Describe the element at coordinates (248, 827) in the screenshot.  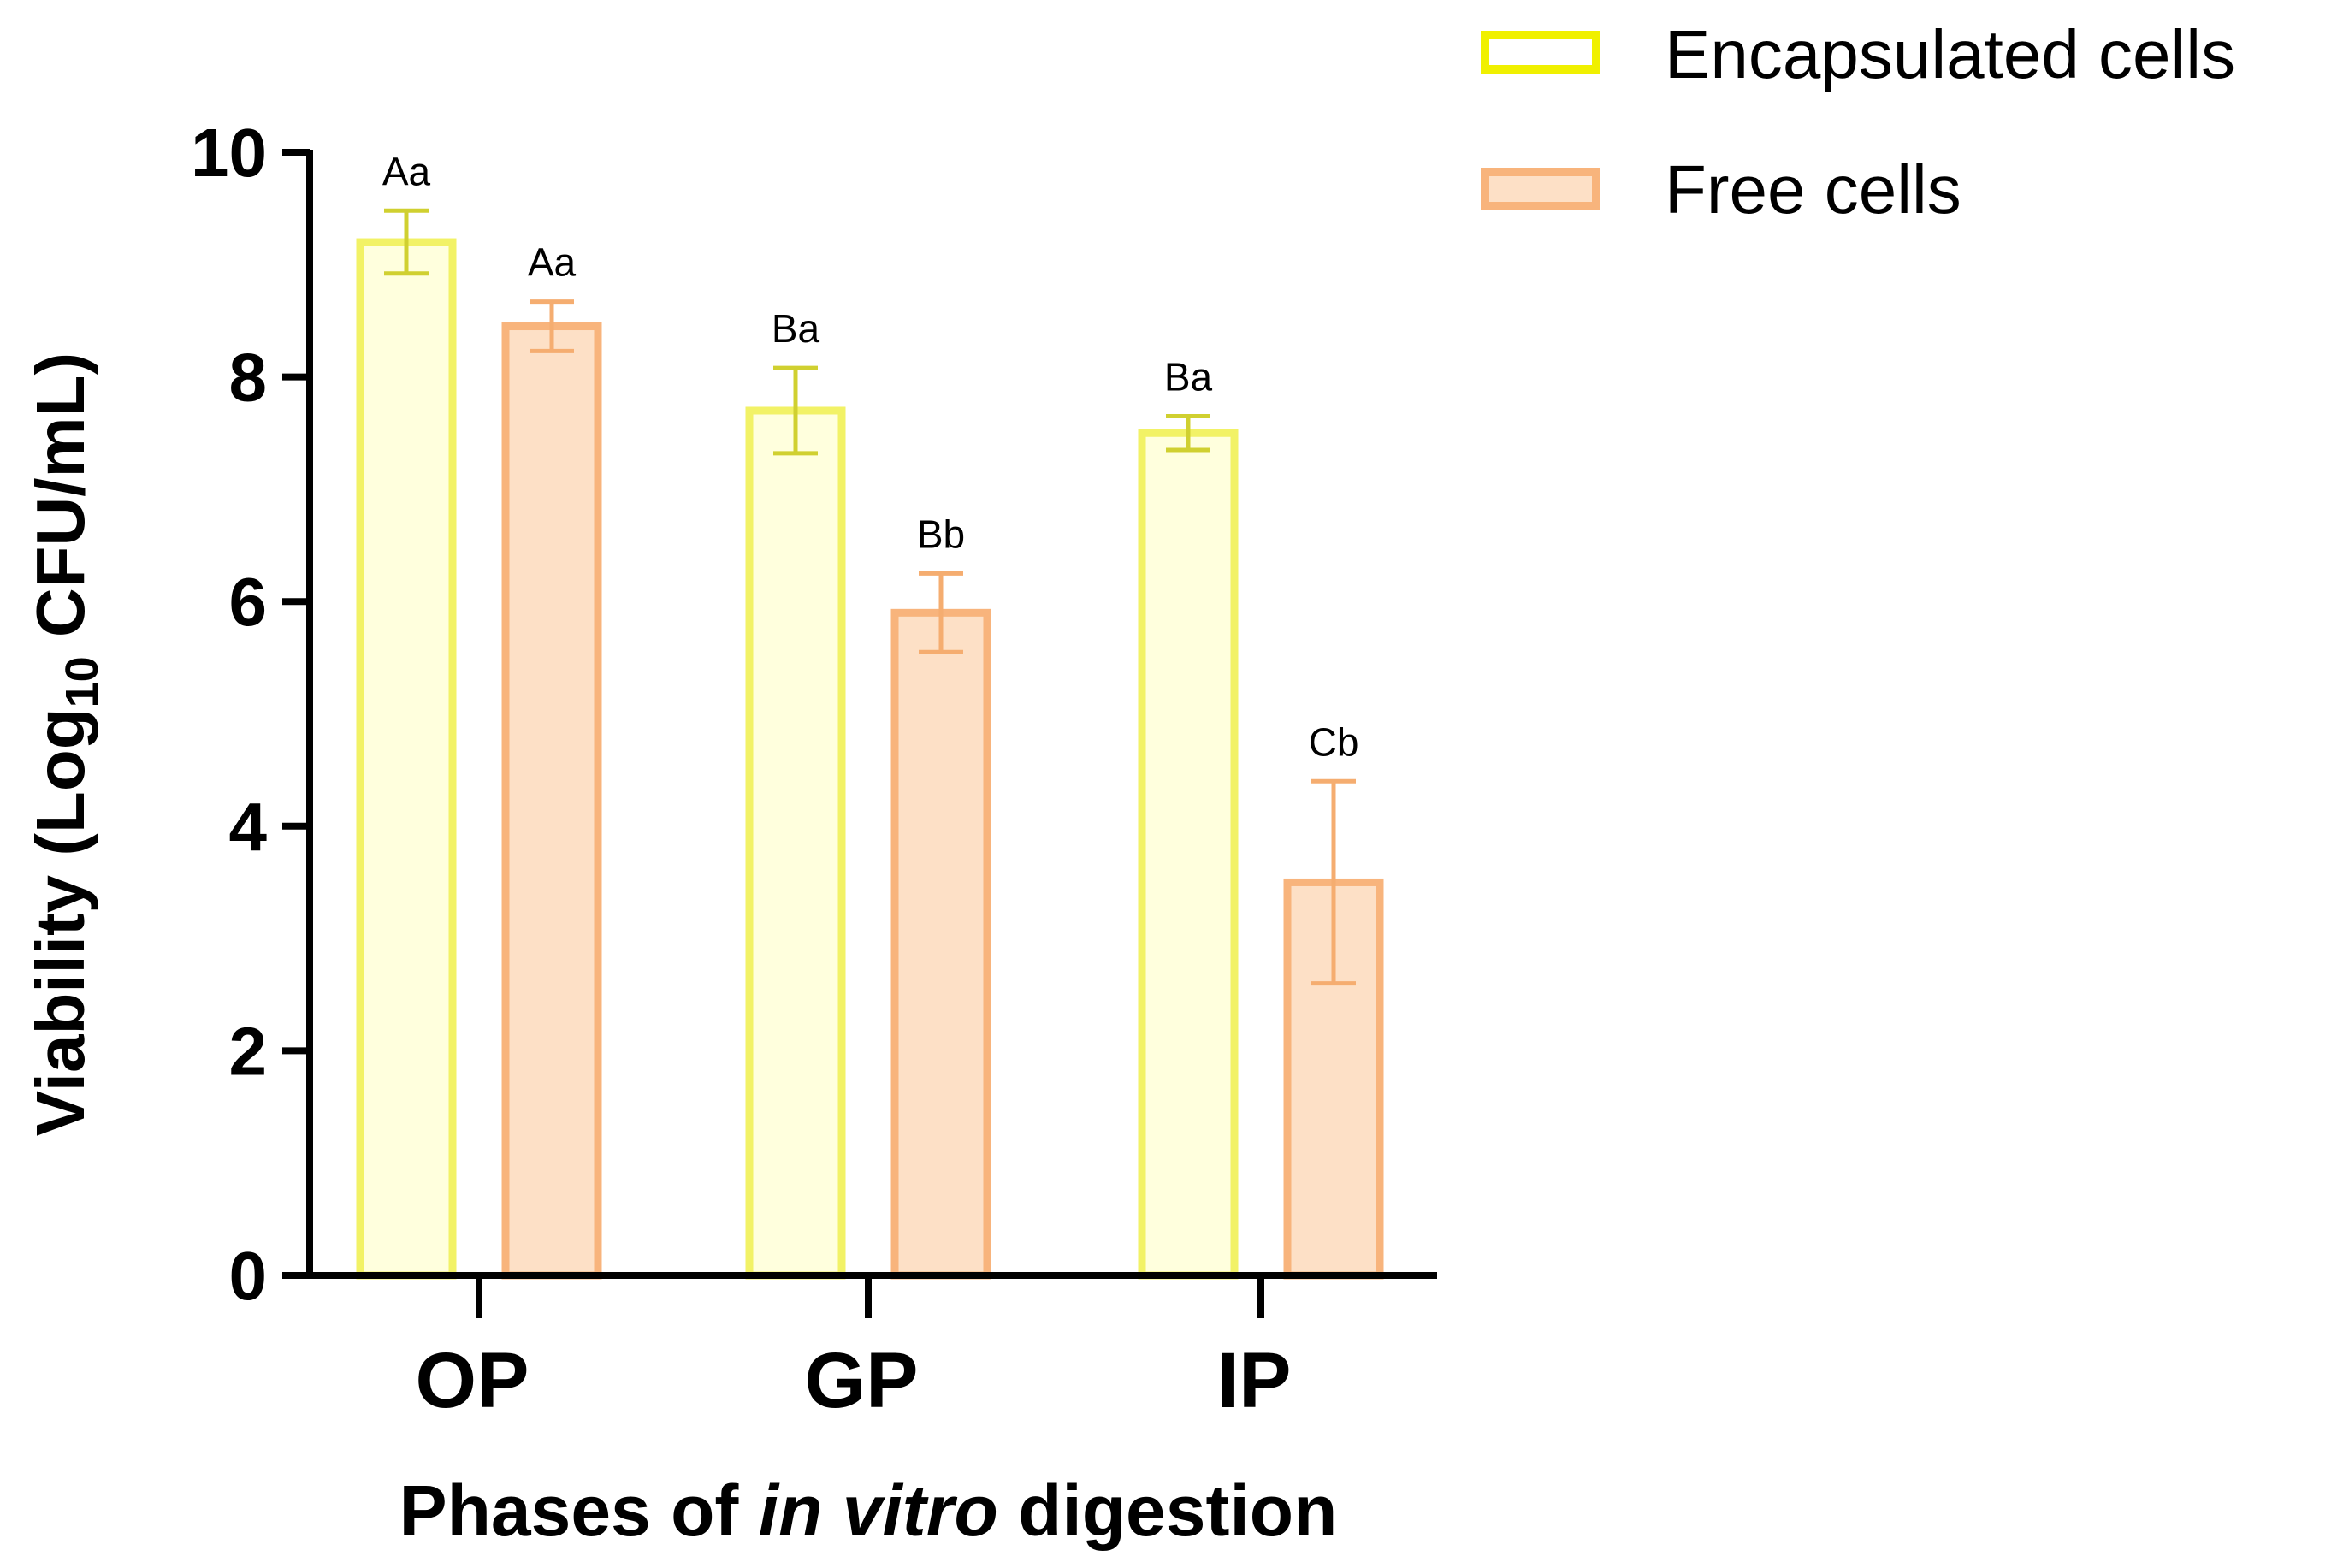
I see `y-tick-label-4: 4` at that location.